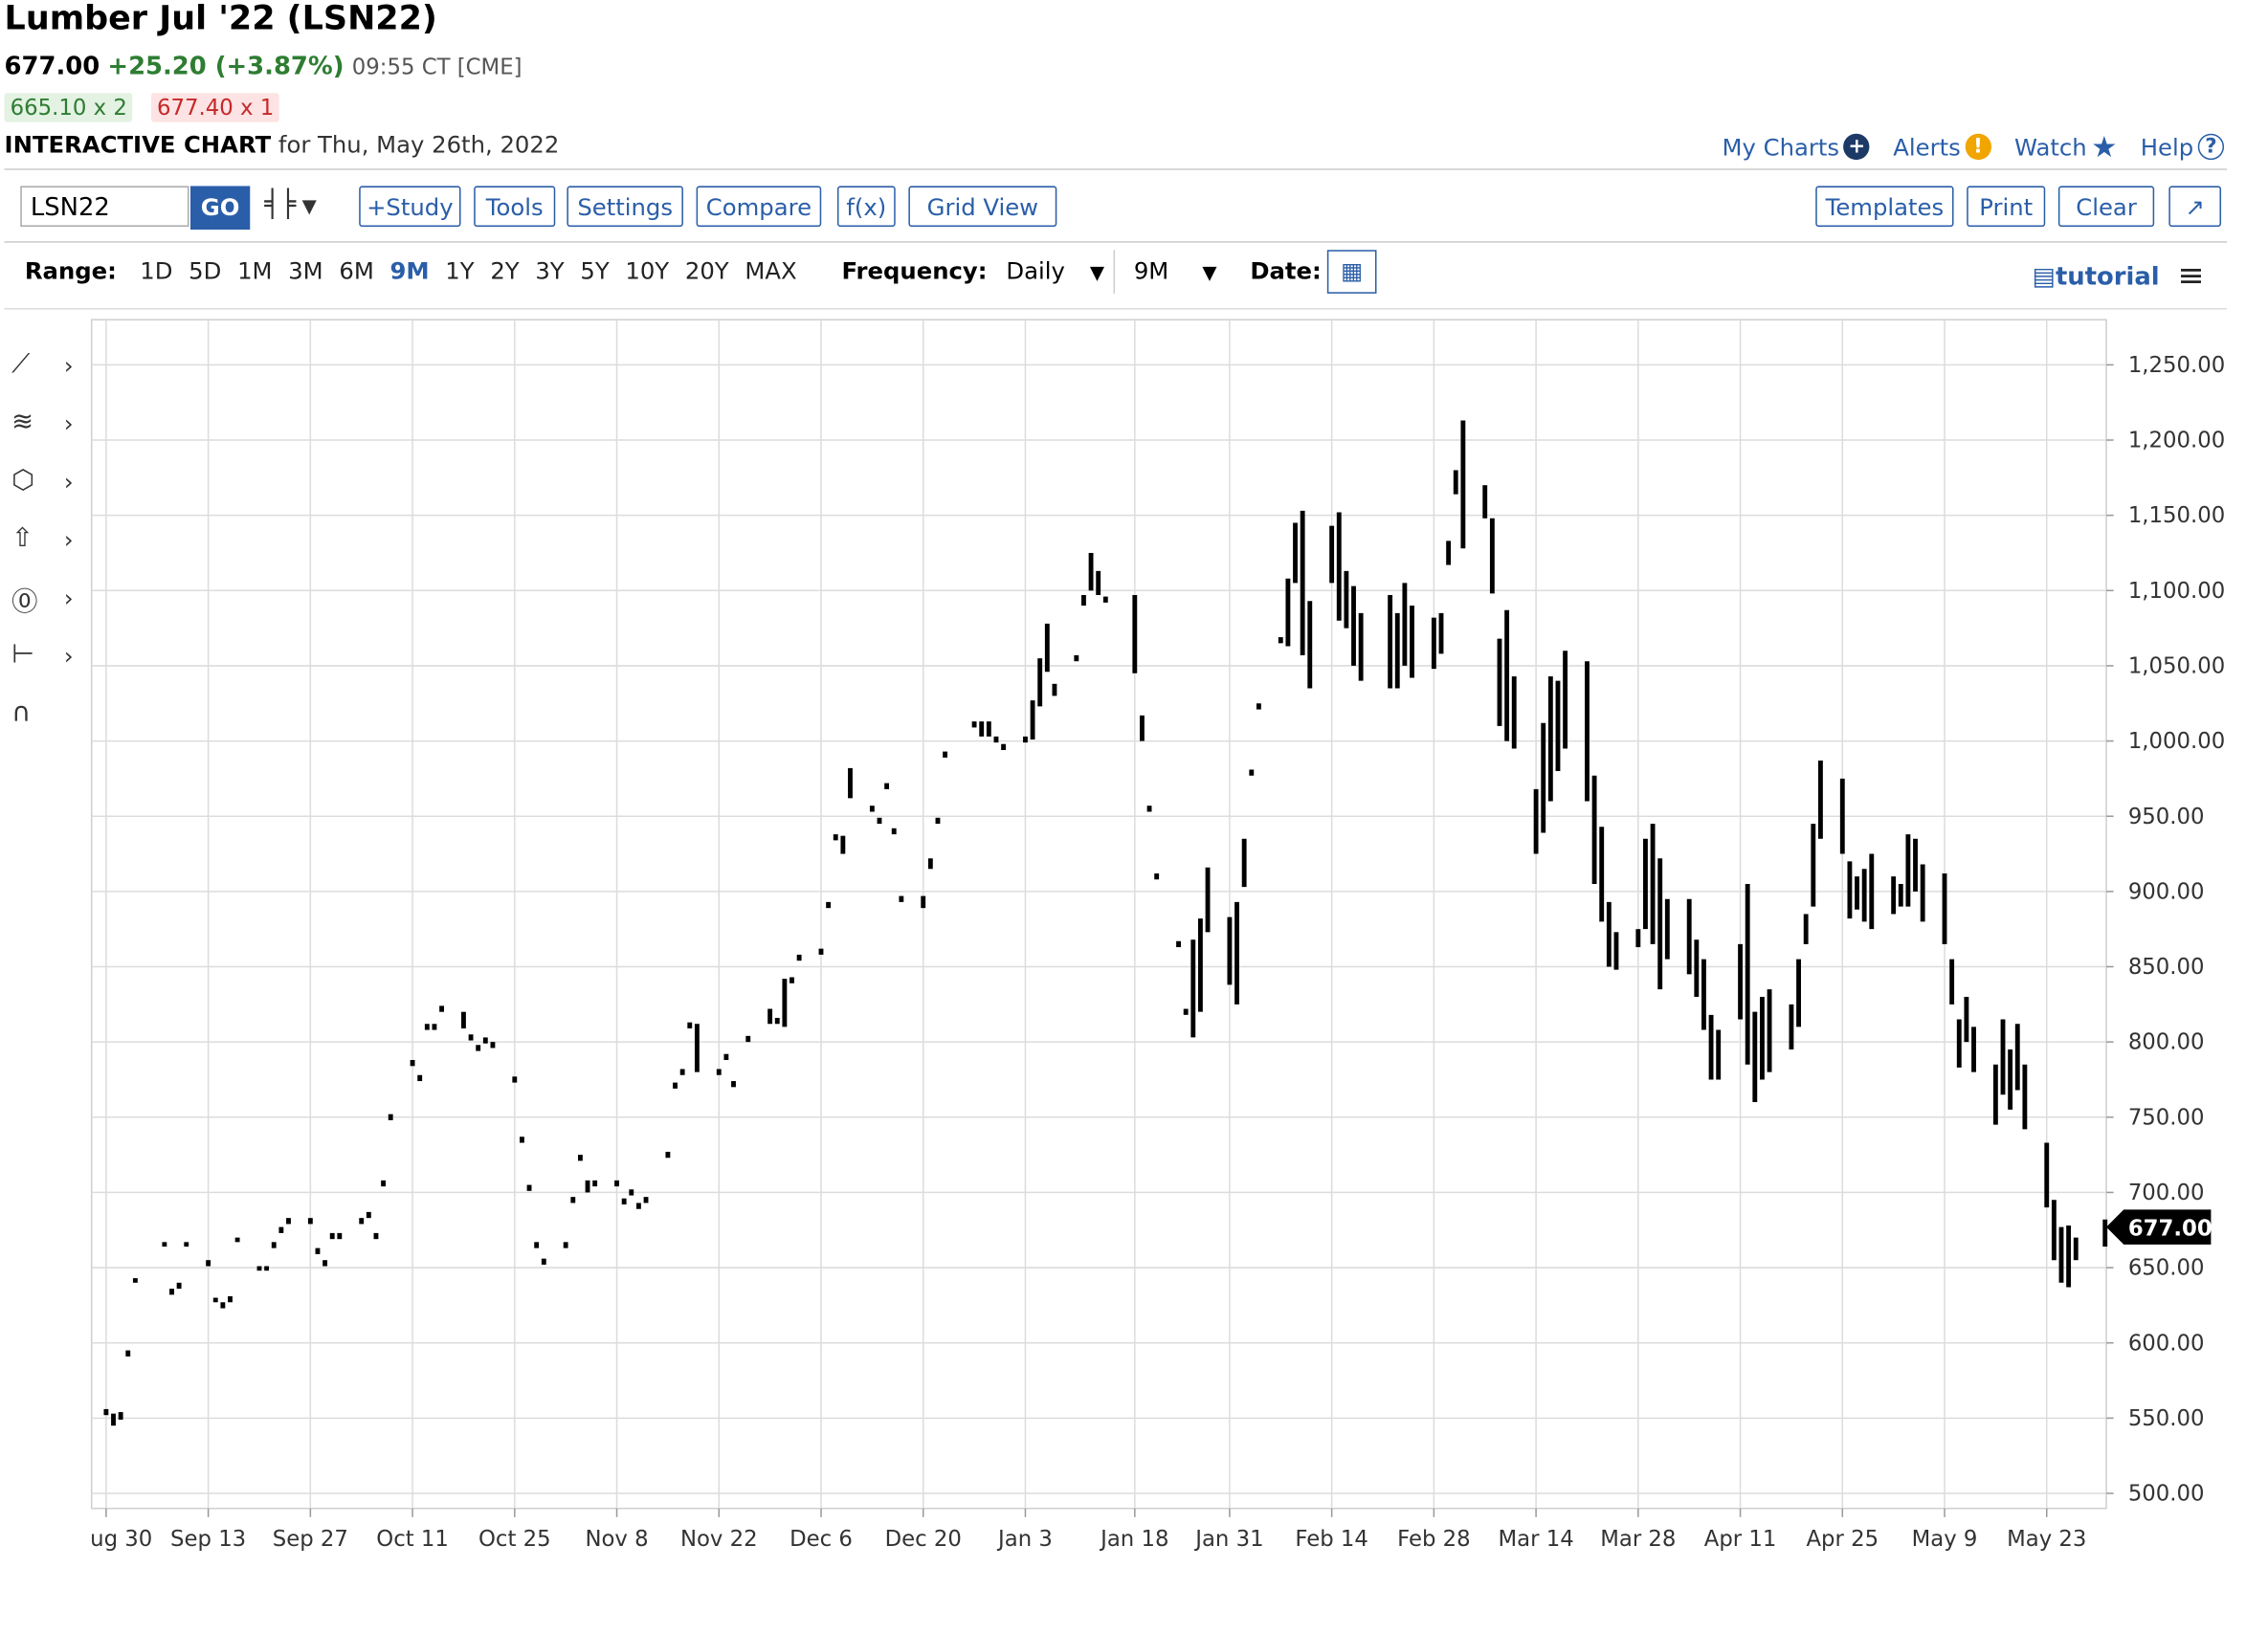  I want to click on alerts-link: Alerts !, so click(1942, 146).